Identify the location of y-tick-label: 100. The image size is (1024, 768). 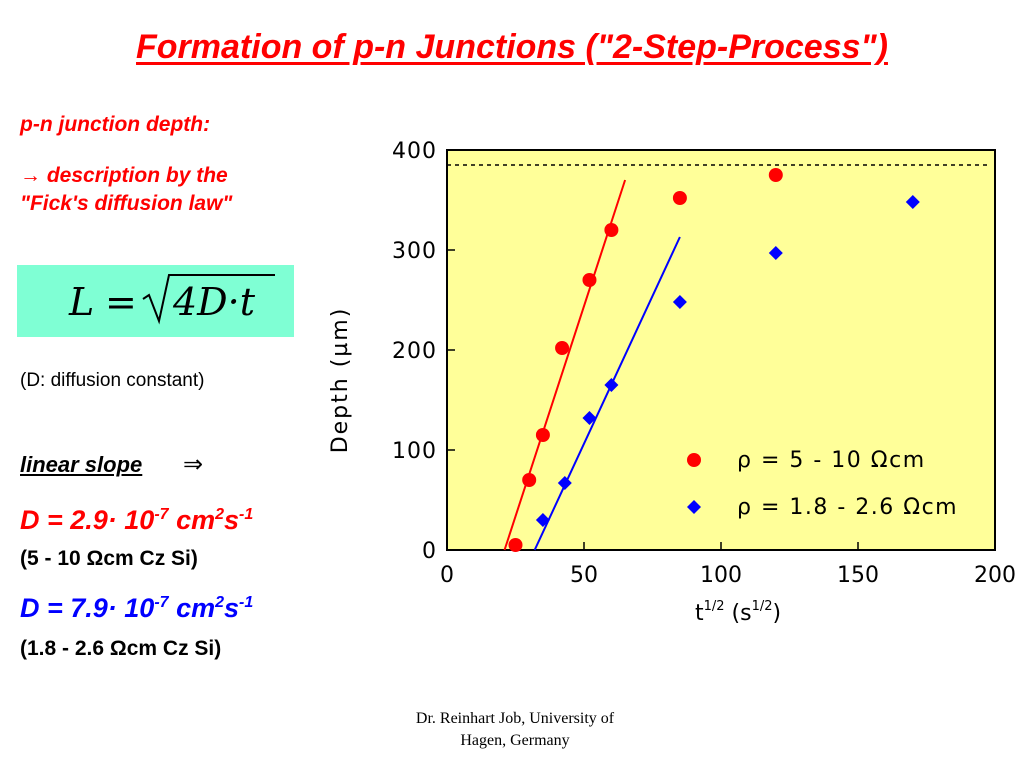
(414, 451).